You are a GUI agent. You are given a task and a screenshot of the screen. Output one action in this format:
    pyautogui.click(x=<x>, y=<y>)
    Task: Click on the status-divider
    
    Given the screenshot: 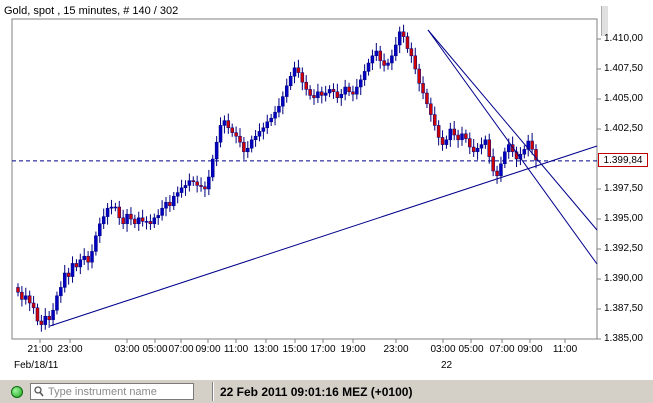 What is the action you would take?
    pyautogui.click(x=213, y=391)
    